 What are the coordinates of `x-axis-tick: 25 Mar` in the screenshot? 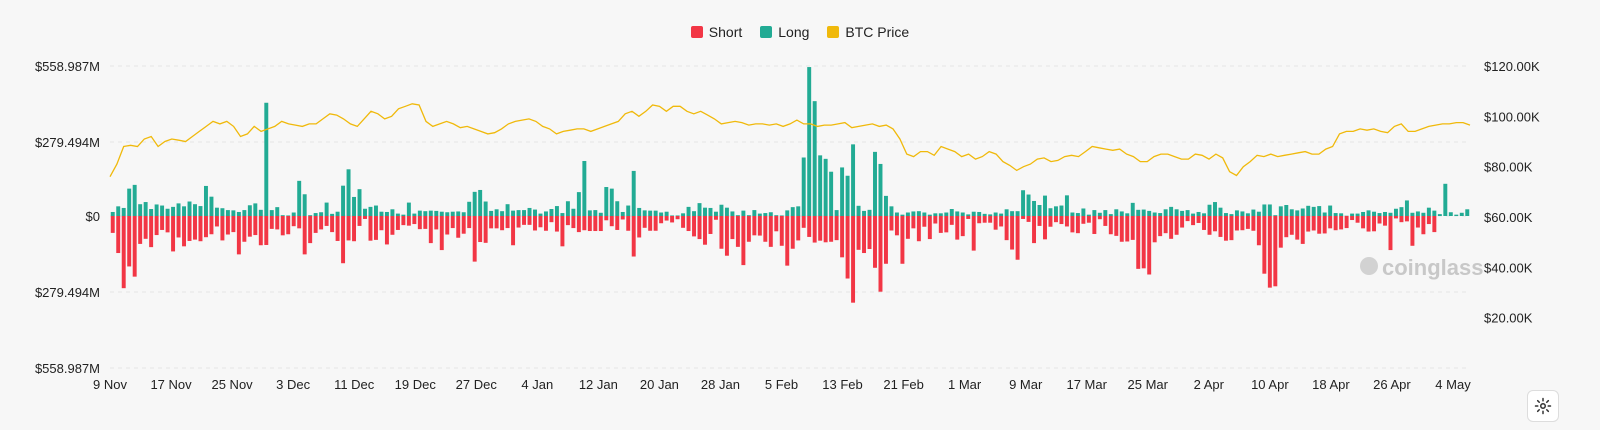 It's located at (1148, 384).